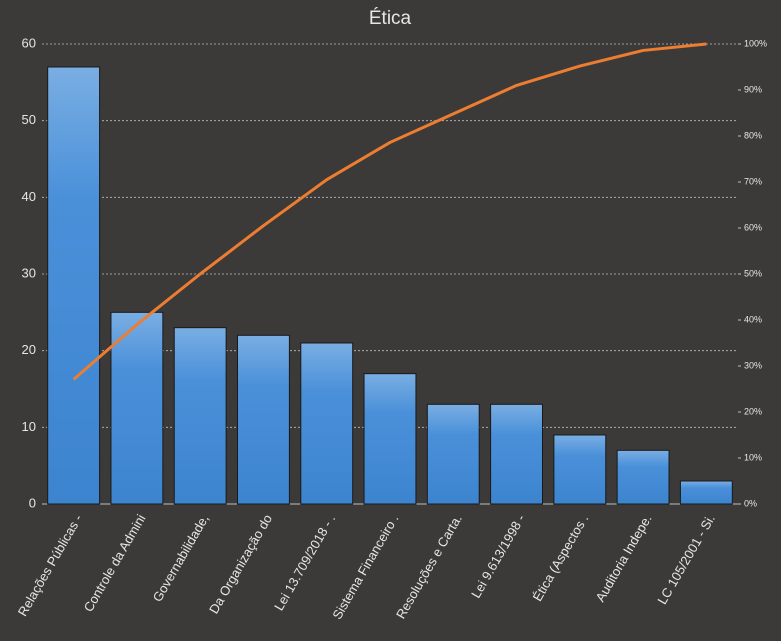 This screenshot has height=641, width=781. What do you see at coordinates (498, 556) in the screenshot?
I see `x-tick-label: Lei 9.613/1998 -` at bounding box center [498, 556].